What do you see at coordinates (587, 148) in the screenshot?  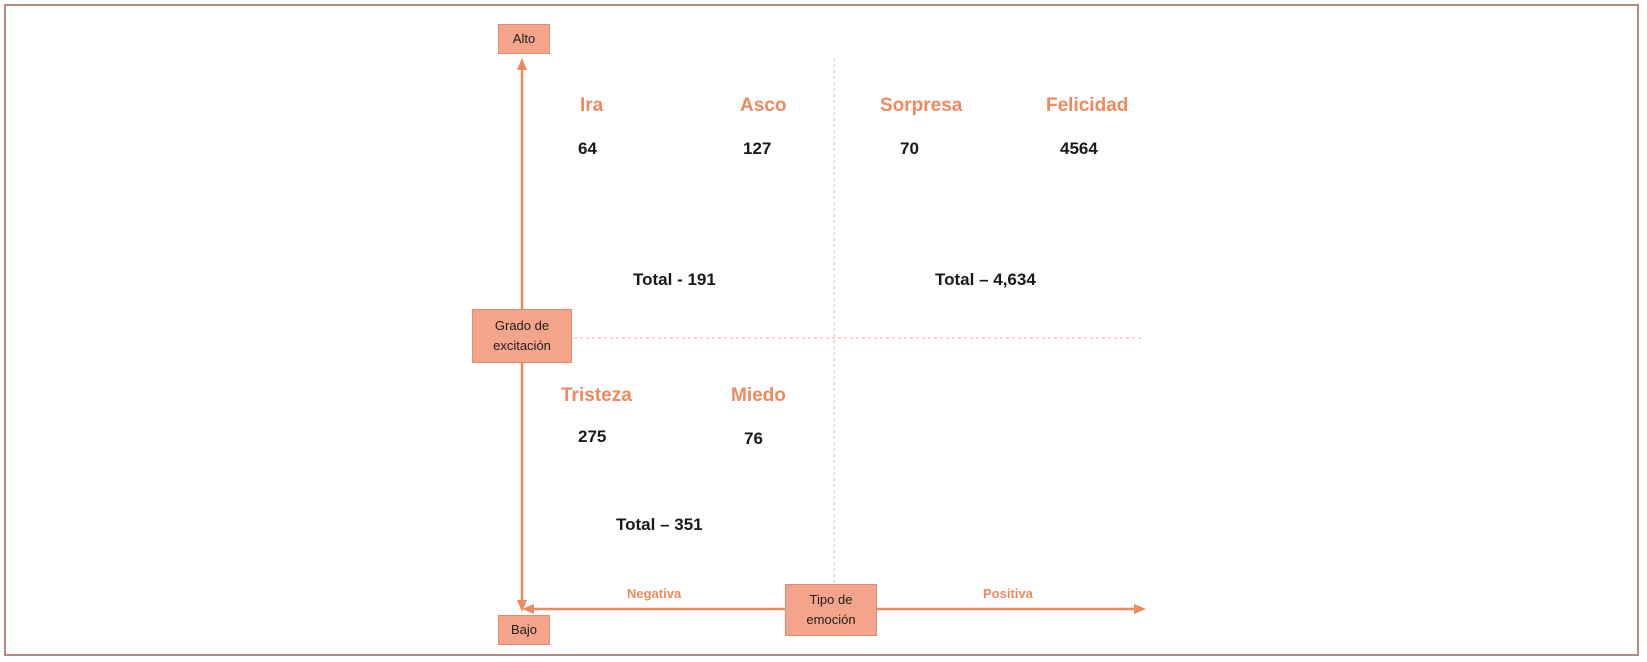 I see `count-ira: 64` at bounding box center [587, 148].